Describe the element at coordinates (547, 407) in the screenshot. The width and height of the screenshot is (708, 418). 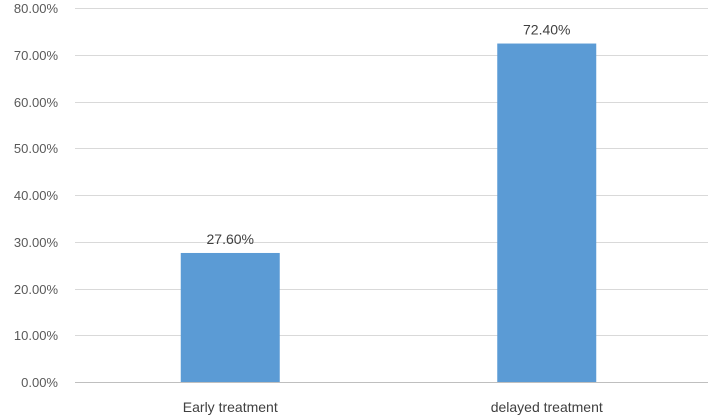
I see `category-label: delayed treatment` at that location.